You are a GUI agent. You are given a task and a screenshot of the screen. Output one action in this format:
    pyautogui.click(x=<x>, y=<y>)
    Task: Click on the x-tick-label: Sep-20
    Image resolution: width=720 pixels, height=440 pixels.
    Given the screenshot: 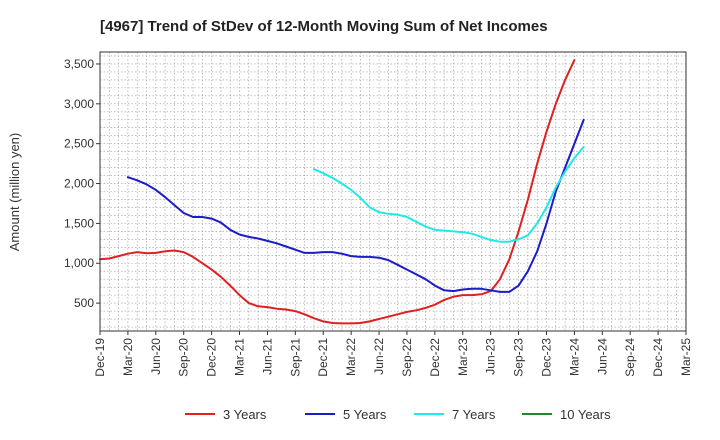 What is the action you would take?
    pyautogui.click(x=184, y=357)
    